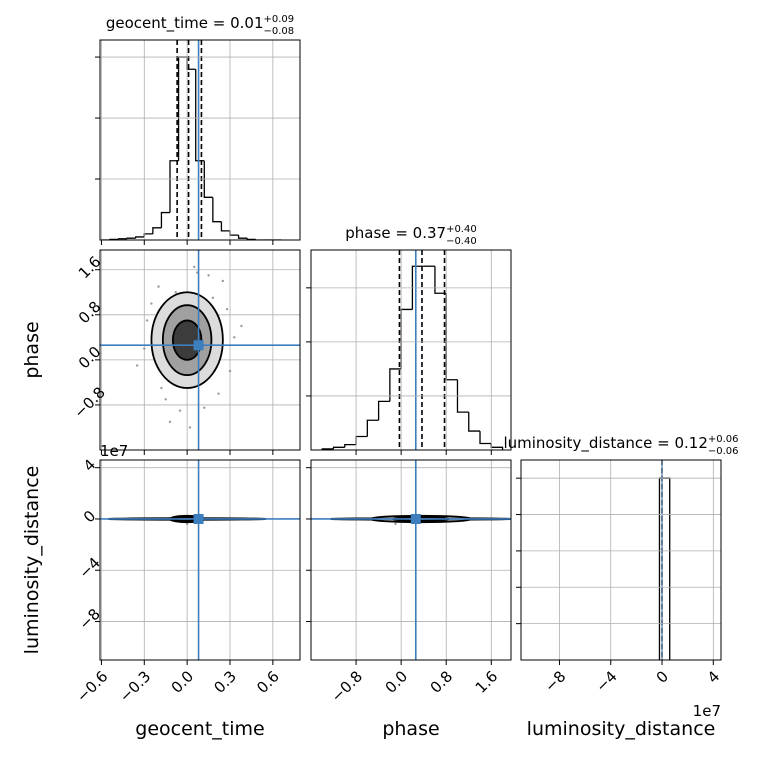  Describe the element at coordinates (621, 729) in the screenshot. I see `x-axis-label: luminosity_distance` at that location.